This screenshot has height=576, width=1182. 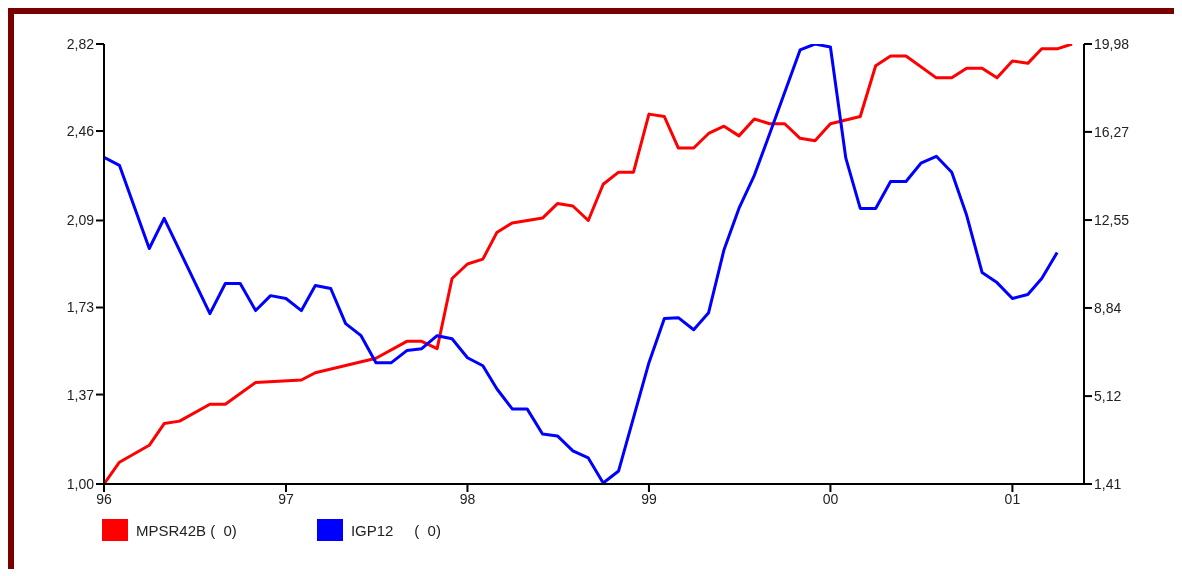 What do you see at coordinates (80, 220) in the screenshot?
I see `y-tick-label: 2,09` at bounding box center [80, 220].